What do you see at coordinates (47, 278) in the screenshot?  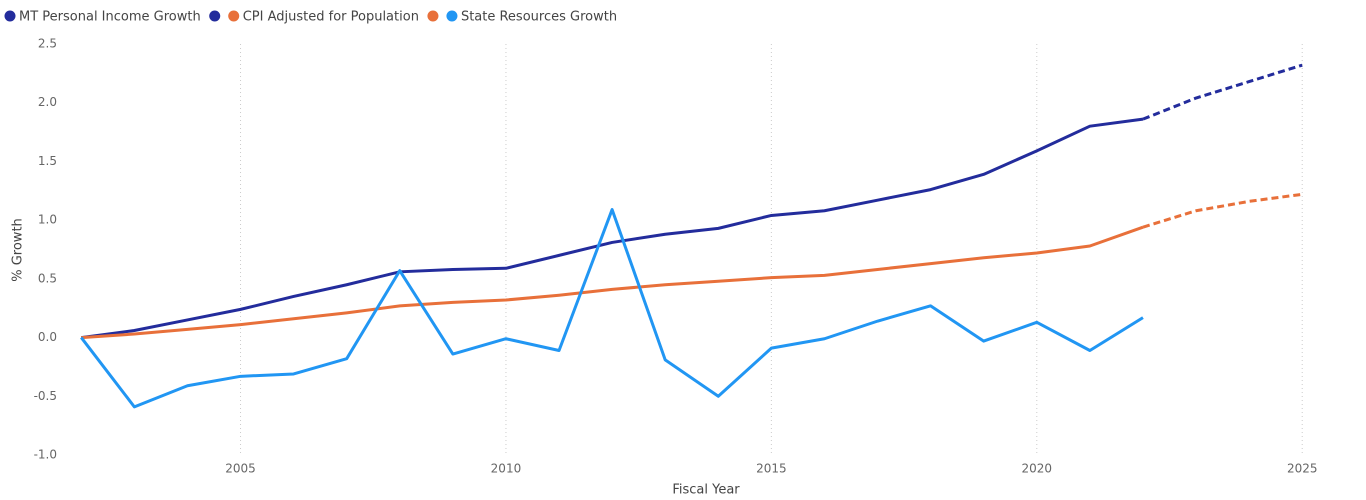 I see `y-tick-label: 0.5` at bounding box center [47, 278].